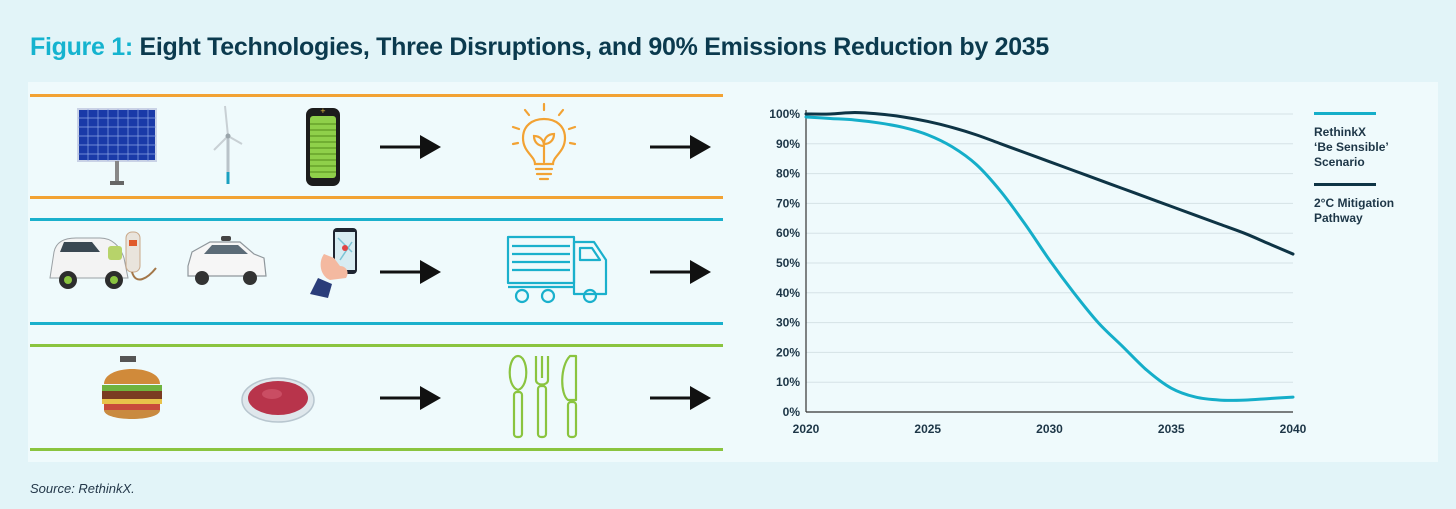  Describe the element at coordinates (788, 323) in the screenshot. I see `y-tick-label: 30%` at that location.